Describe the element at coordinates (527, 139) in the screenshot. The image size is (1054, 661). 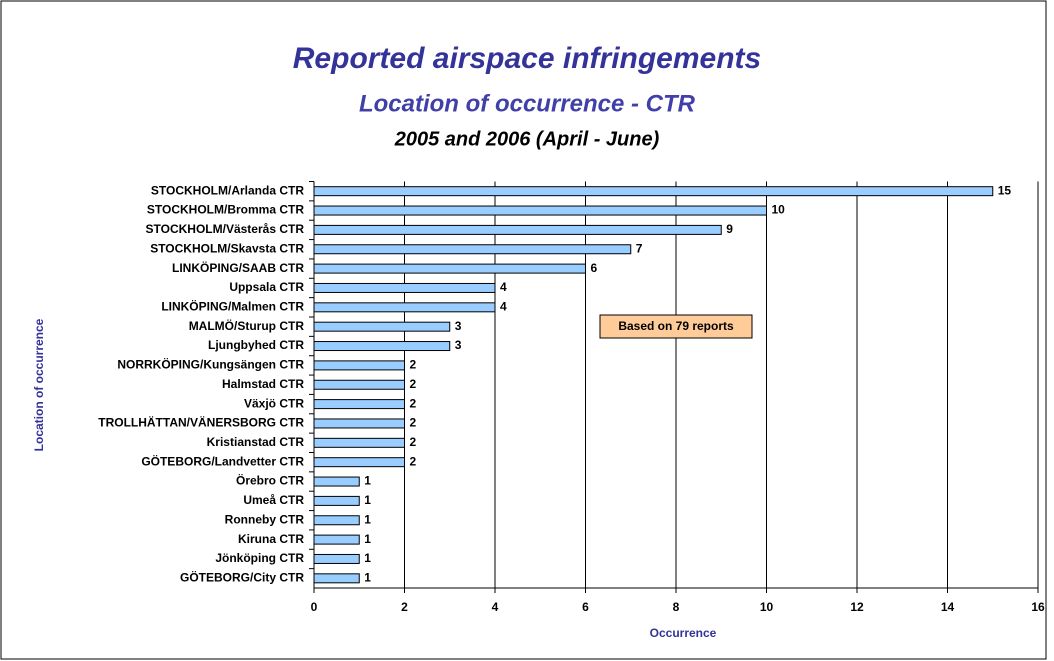
I see `chart-period: 2005 and 2006 (April - June)` at that location.